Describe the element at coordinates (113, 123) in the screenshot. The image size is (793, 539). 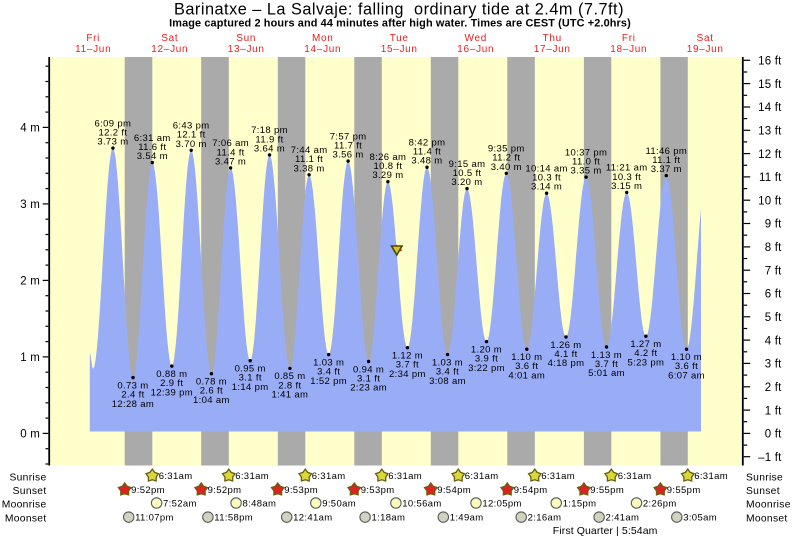
I see `svg-text: 6:09 pm` at that location.